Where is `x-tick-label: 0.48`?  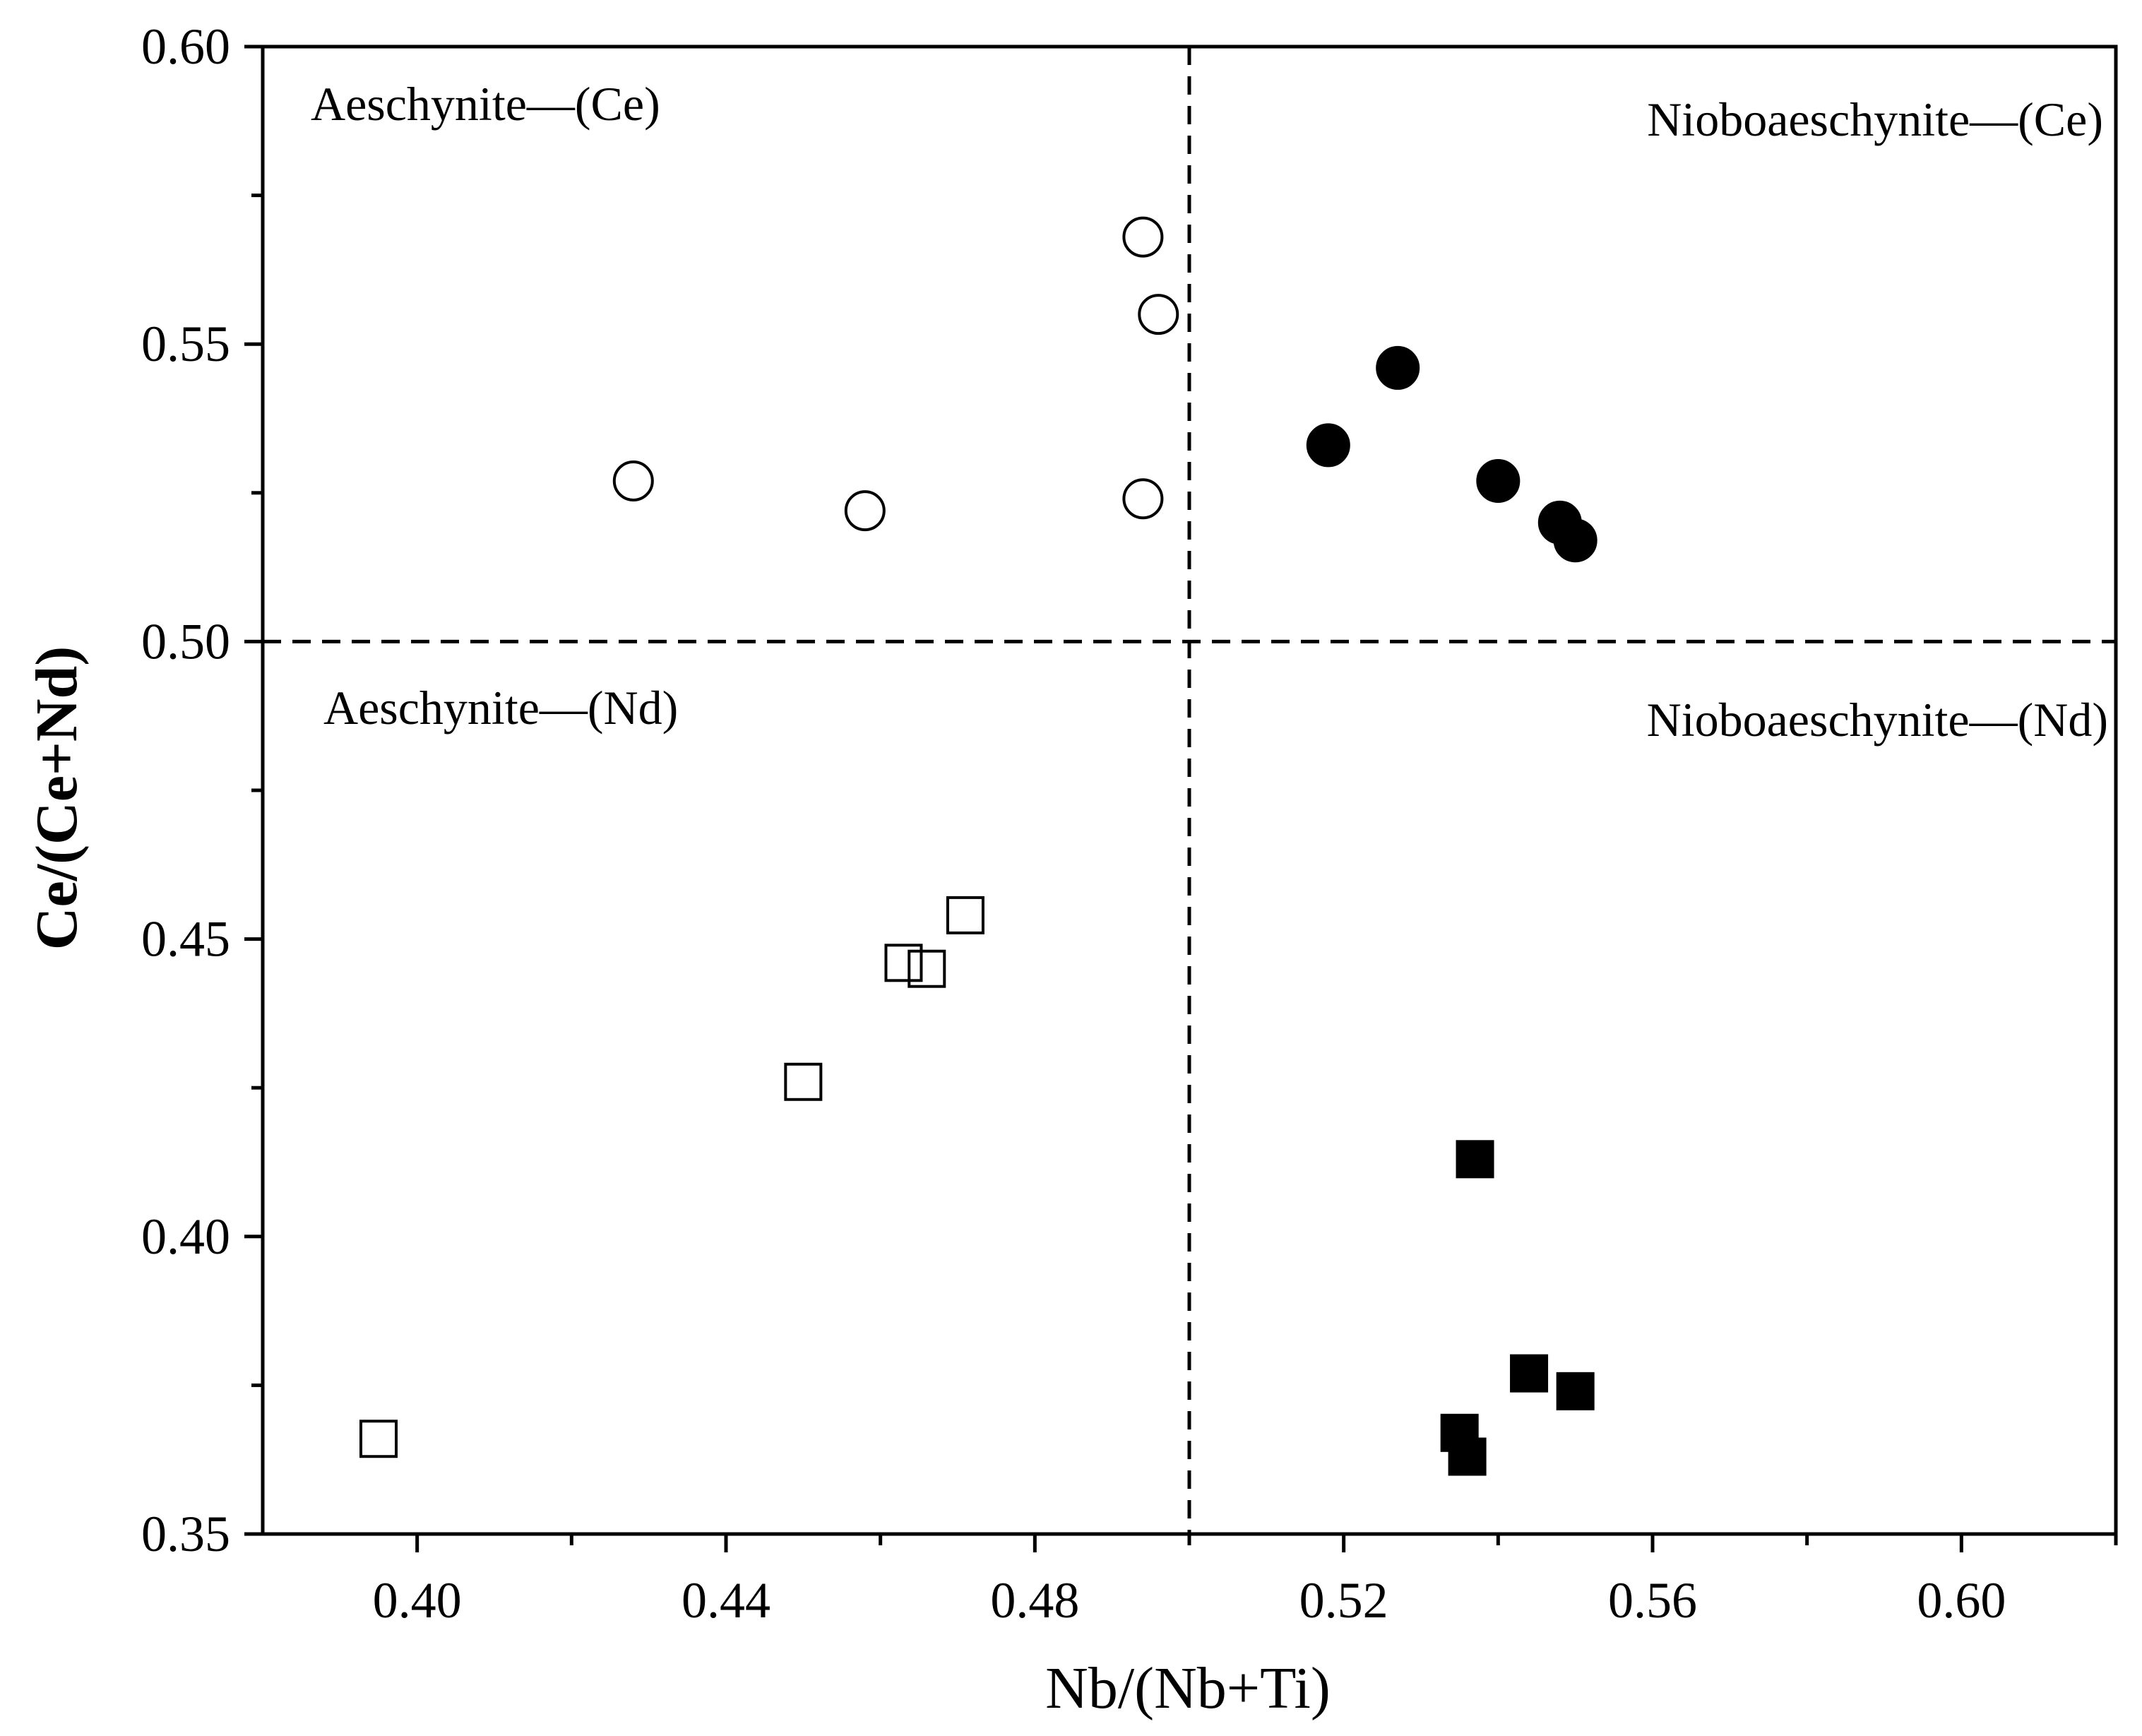 x-tick-label: 0.48 is located at coordinates (1034, 1600).